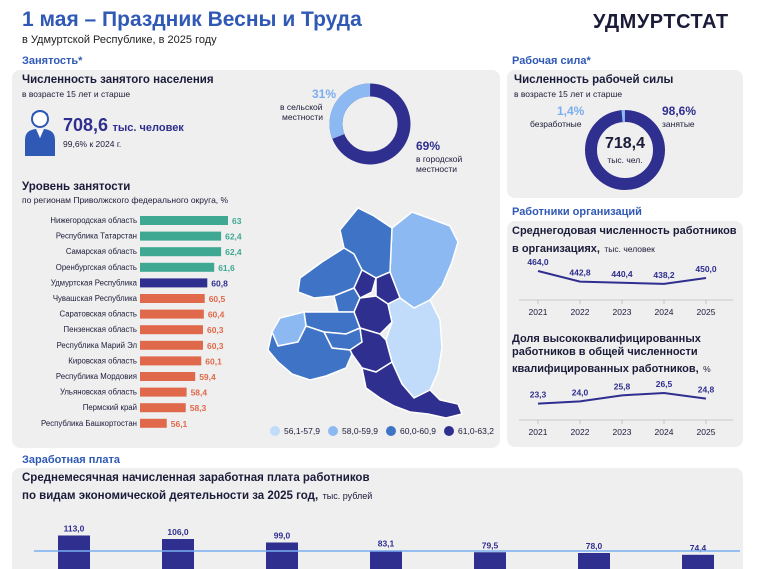  Describe the element at coordinates (606, 339) in the screenshot. I see `workers-chart2-title-1: Доля высококвалифицированных` at that location.